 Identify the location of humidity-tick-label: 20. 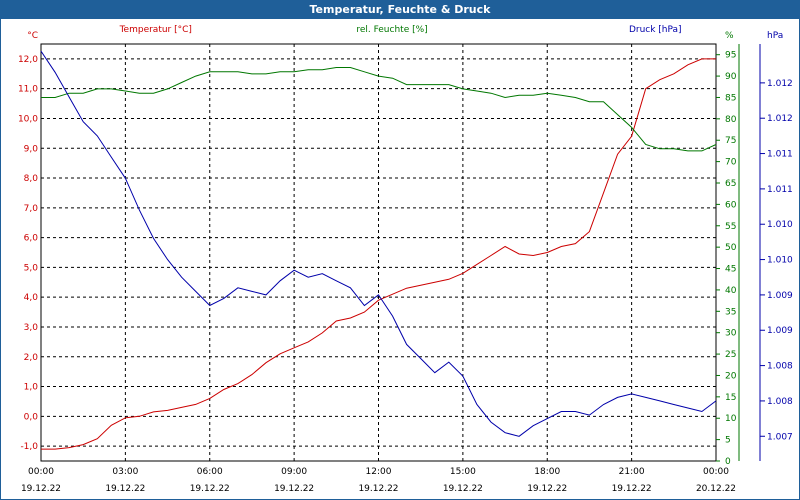
(731, 376).